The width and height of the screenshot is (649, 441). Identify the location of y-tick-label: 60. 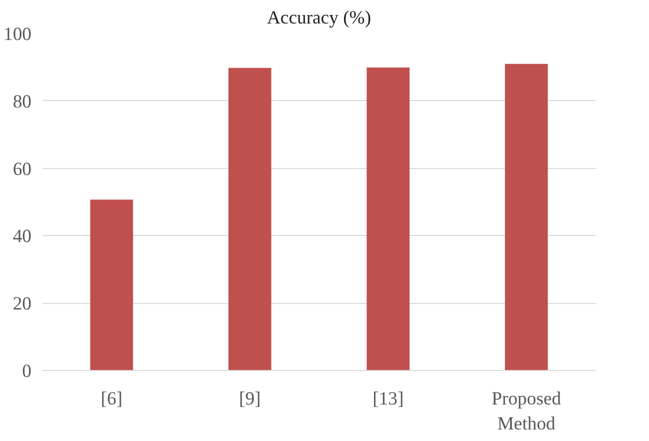
(22, 169).